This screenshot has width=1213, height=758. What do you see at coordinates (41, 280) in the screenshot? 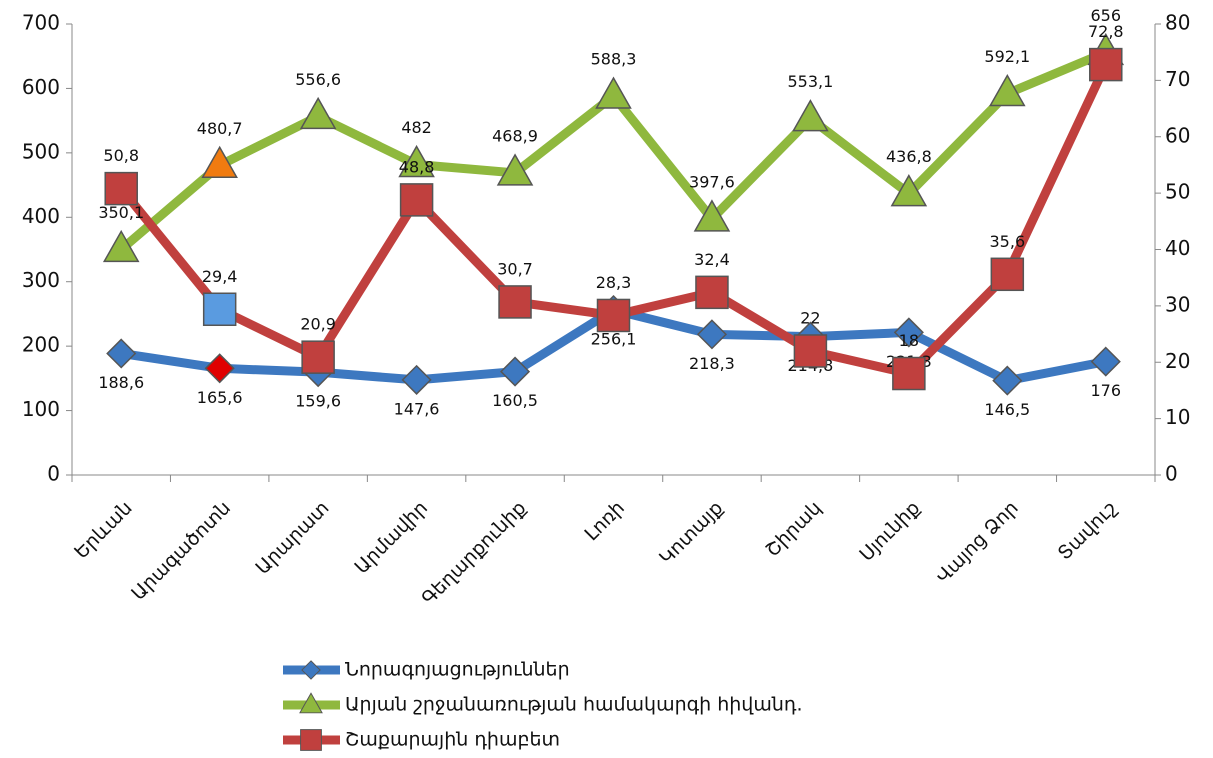
I see `y-tick-label: 300` at bounding box center [41, 280].